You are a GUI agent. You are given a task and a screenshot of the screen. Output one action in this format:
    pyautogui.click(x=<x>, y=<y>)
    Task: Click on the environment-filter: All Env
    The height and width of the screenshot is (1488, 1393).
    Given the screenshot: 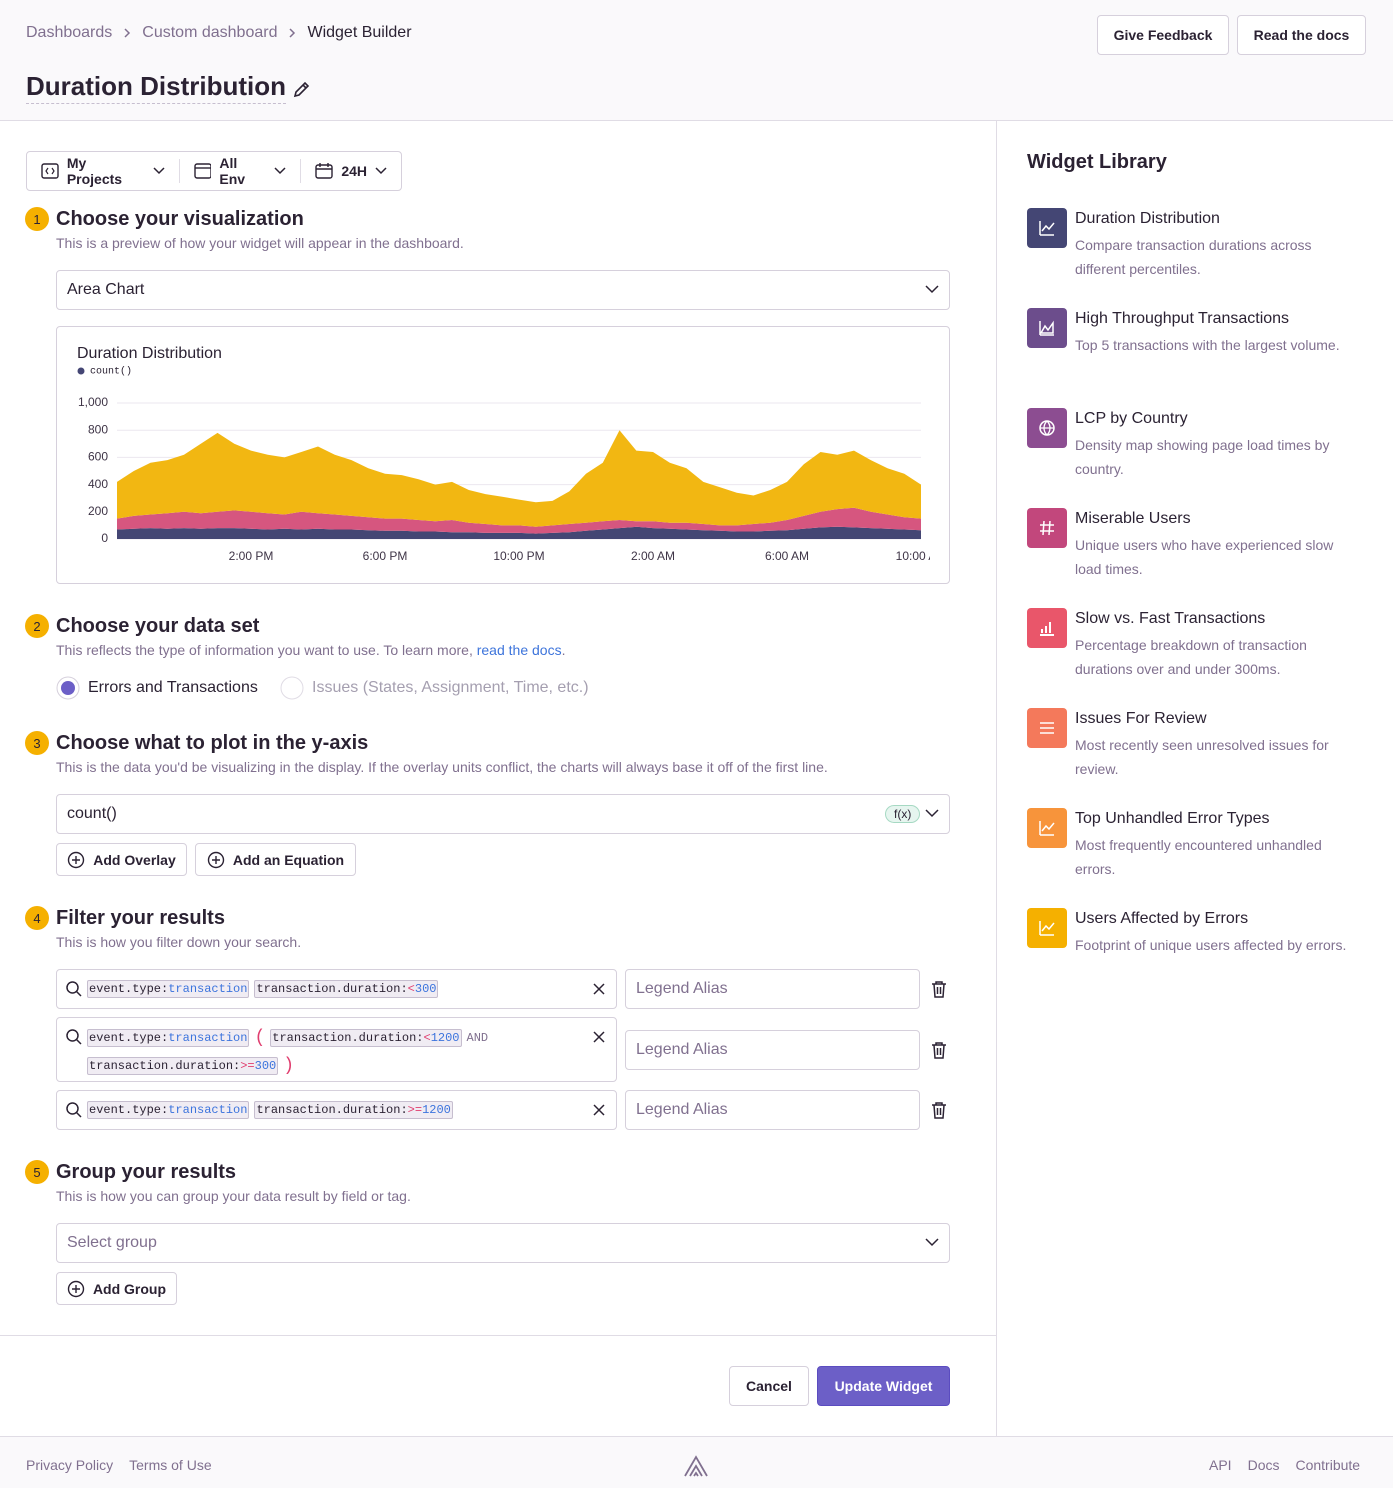 What is the action you would take?
    pyautogui.click(x=241, y=171)
    